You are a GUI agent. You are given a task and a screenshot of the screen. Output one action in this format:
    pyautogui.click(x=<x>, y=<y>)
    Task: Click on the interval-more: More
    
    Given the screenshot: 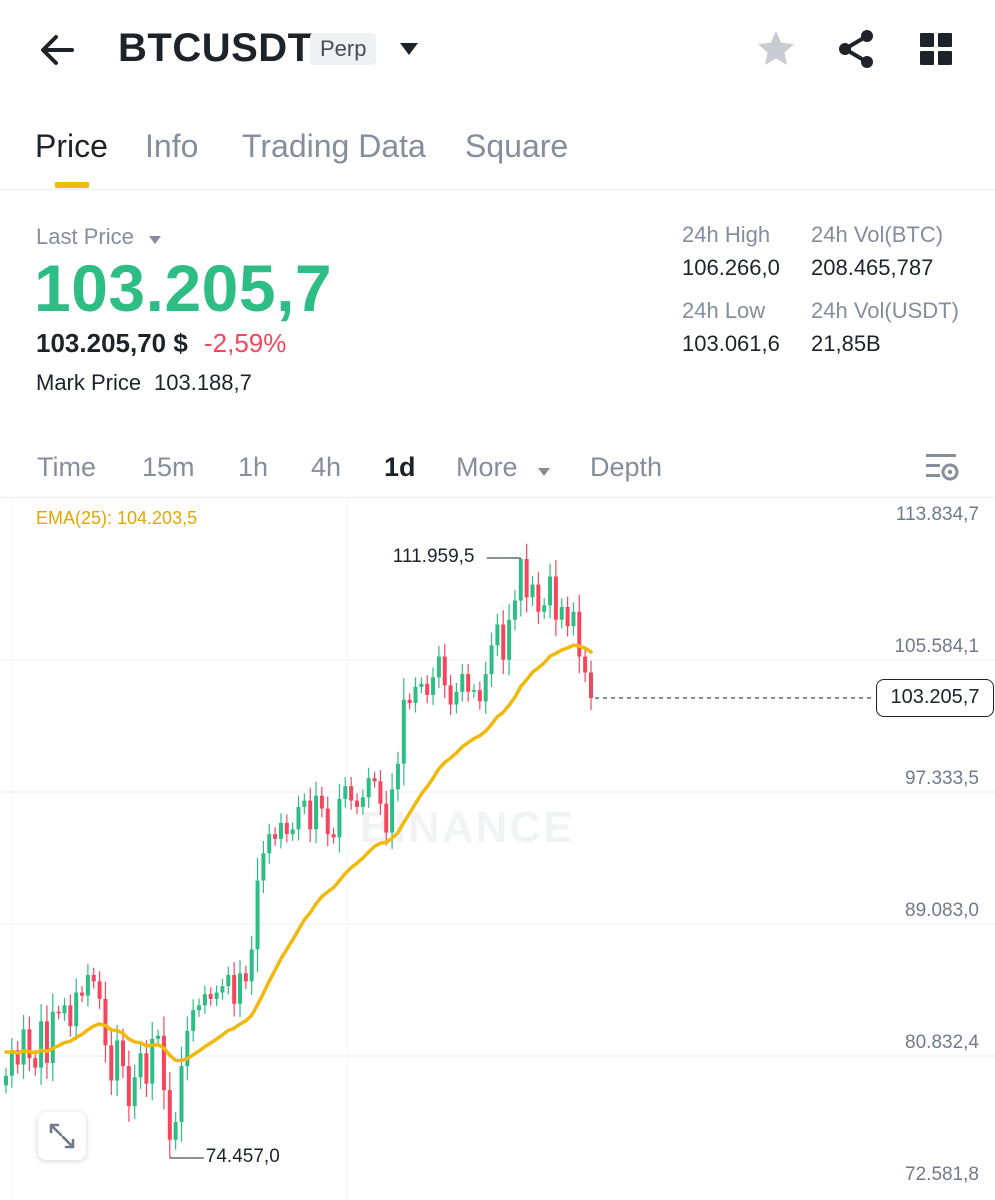 What is the action you would take?
    pyautogui.click(x=503, y=468)
    